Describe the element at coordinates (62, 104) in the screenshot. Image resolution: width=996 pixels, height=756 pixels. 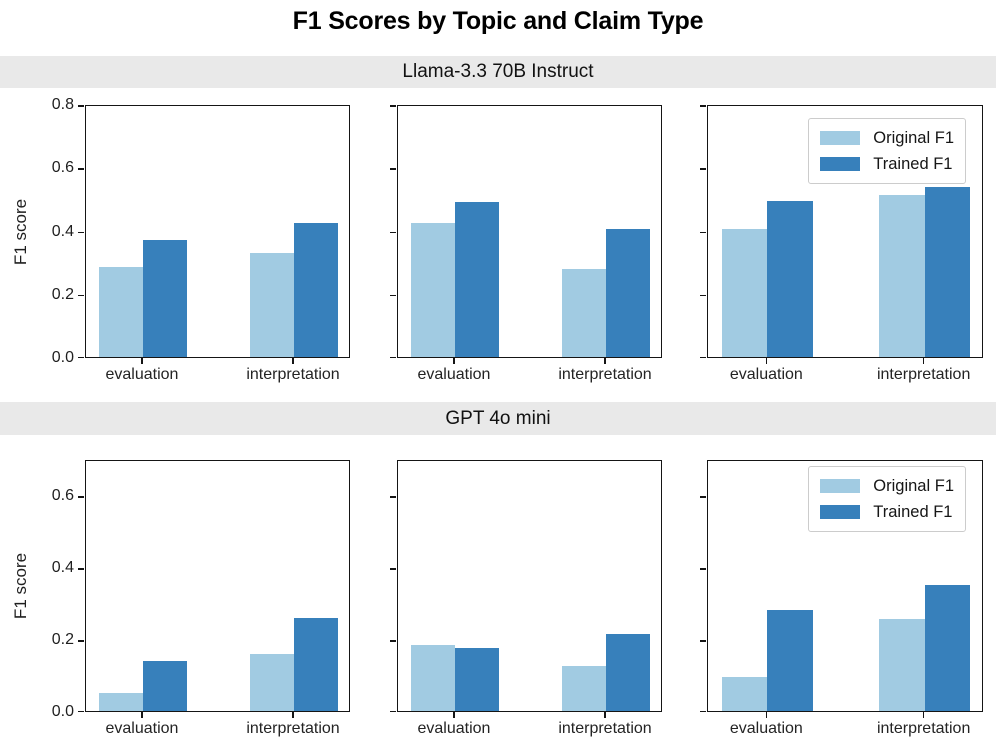
I see `y-tick-label: 0.8` at that location.